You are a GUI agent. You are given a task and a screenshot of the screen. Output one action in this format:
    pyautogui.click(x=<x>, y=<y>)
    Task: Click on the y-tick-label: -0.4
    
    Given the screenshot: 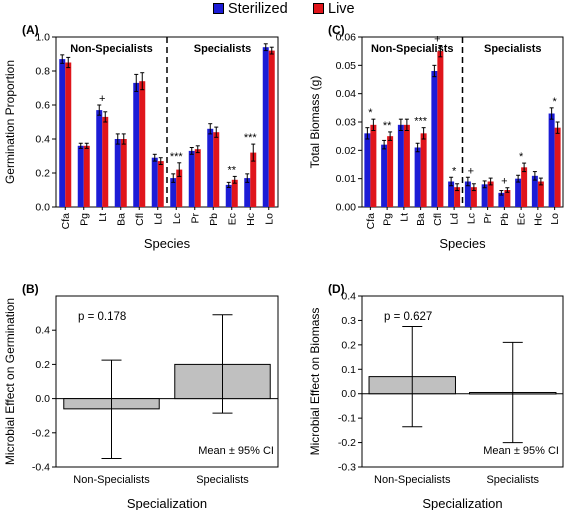 What is the action you would take?
    pyautogui.click(x=41, y=468)
    